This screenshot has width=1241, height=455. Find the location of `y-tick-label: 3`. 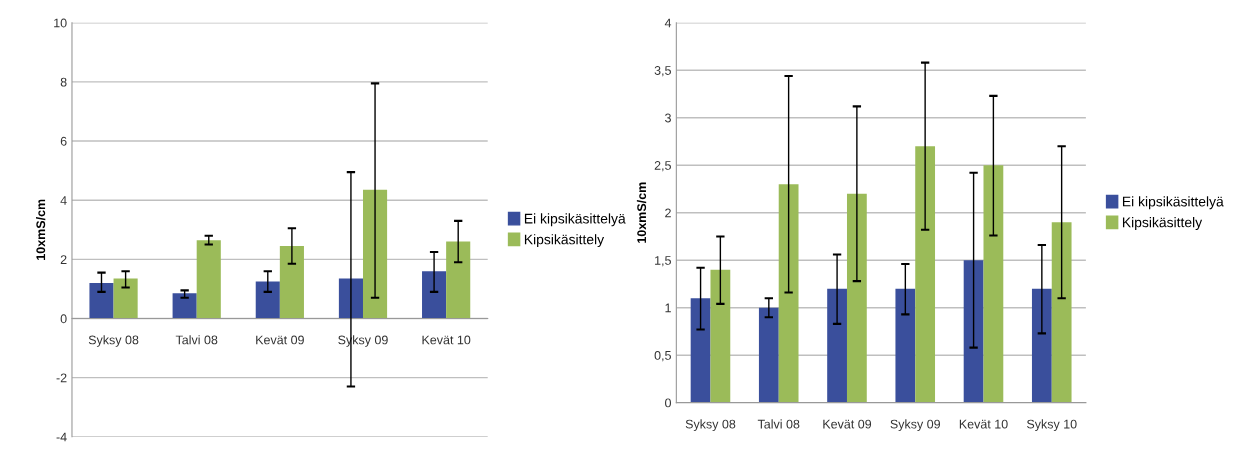

y-tick-label: 3 is located at coordinates (668, 118).